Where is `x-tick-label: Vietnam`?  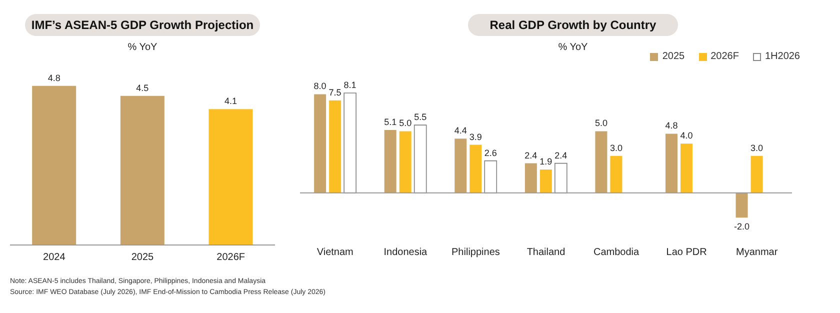
x-tick-label: Vietnam is located at coordinates (335, 252).